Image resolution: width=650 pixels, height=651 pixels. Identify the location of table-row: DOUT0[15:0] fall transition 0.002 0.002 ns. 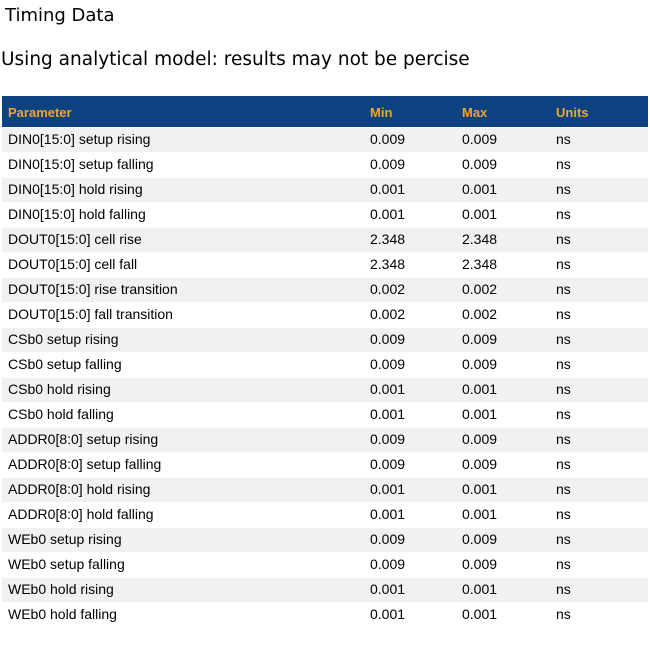
(325, 315).